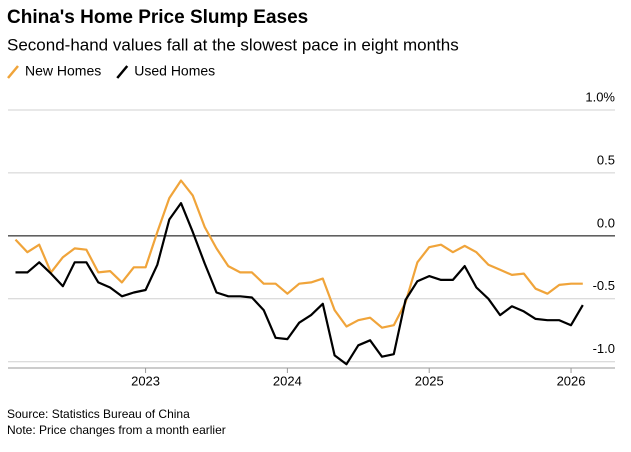 The height and width of the screenshot is (452, 631). Describe the element at coordinates (604, 348) in the screenshot. I see `y-tick-label: -1.0` at that location.